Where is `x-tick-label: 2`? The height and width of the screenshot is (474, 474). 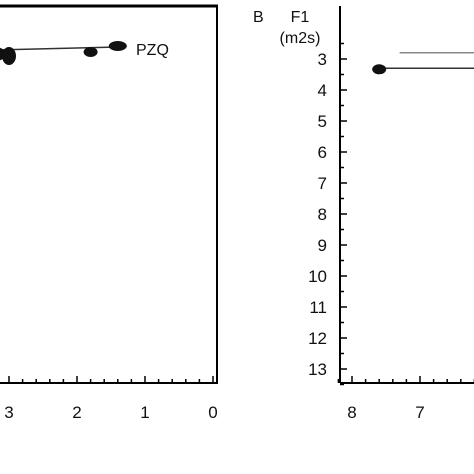
x-tick-label: 2 is located at coordinates (76, 412).